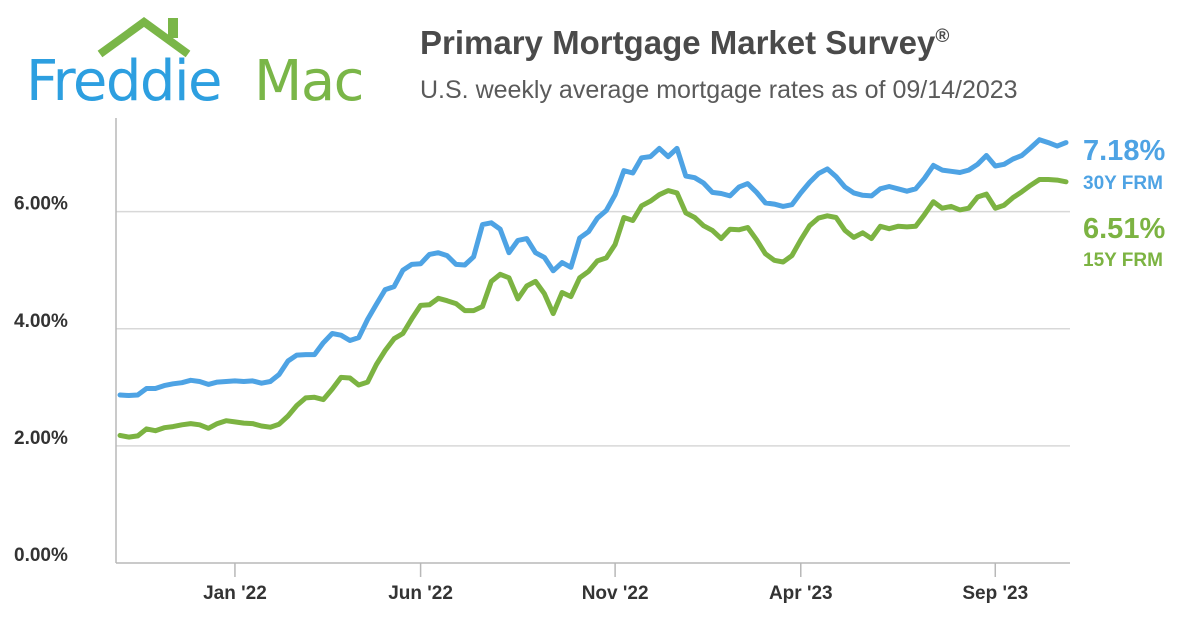 The width and height of the screenshot is (1200, 630). What do you see at coordinates (41, 438) in the screenshot?
I see `y-tick-label: 2.00%` at bounding box center [41, 438].